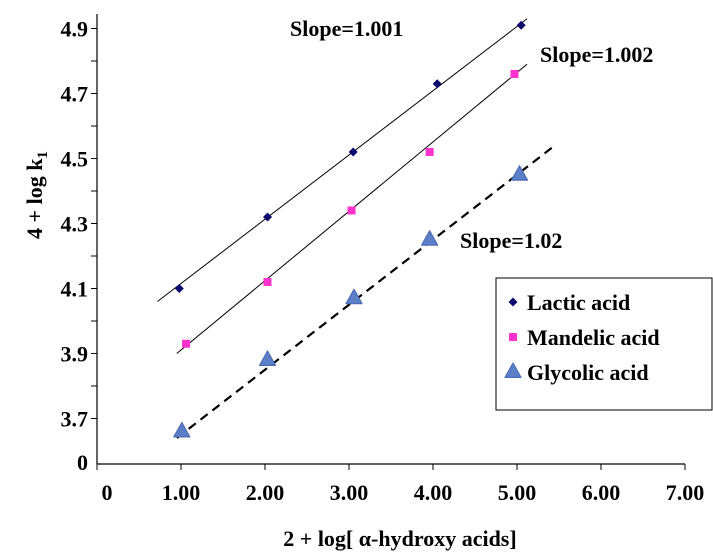 The width and height of the screenshot is (713, 557). I want to click on slope-label: Slope=1.02, so click(511, 240).